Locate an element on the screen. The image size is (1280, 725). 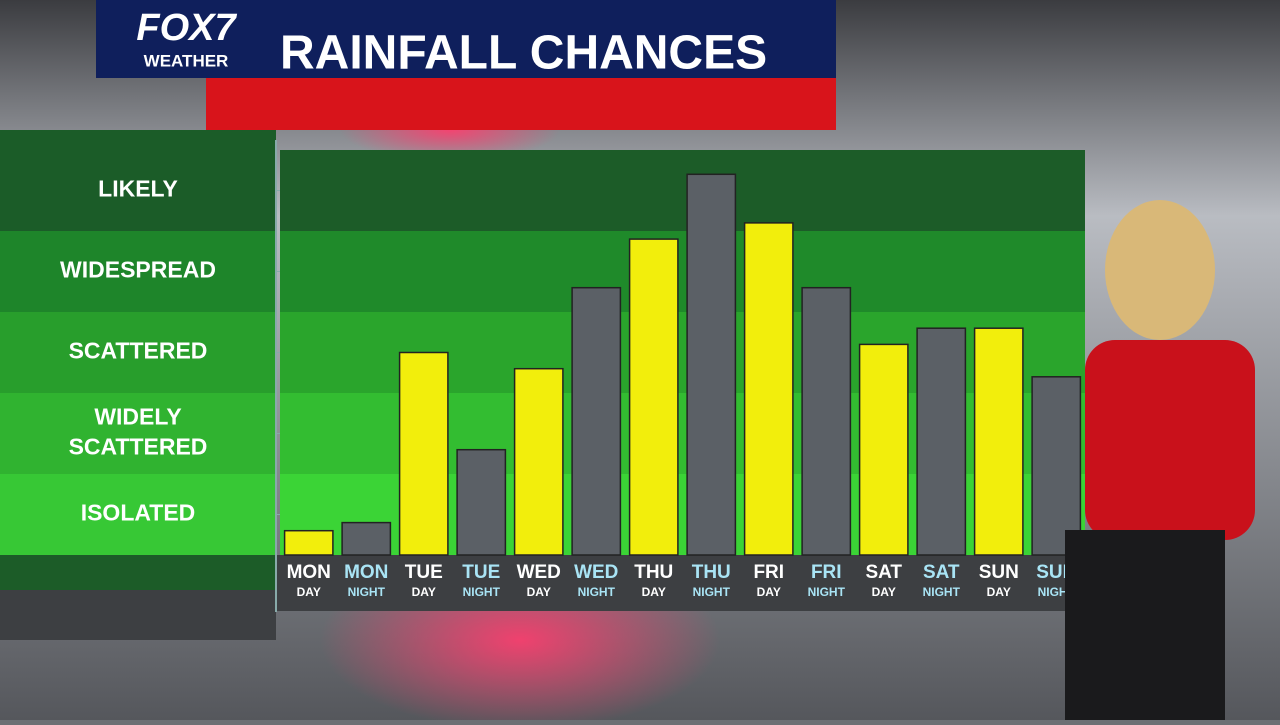
x-tick-label: SUN is located at coordinates (999, 572).